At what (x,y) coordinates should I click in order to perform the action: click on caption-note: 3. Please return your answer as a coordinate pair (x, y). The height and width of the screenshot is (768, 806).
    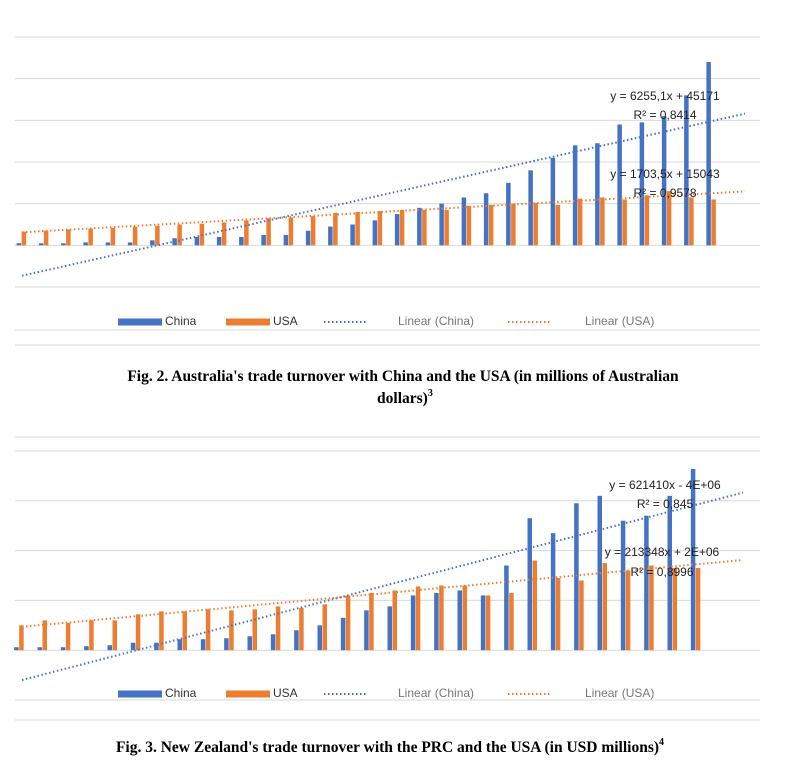
    Looking at the image, I should click on (430, 393).